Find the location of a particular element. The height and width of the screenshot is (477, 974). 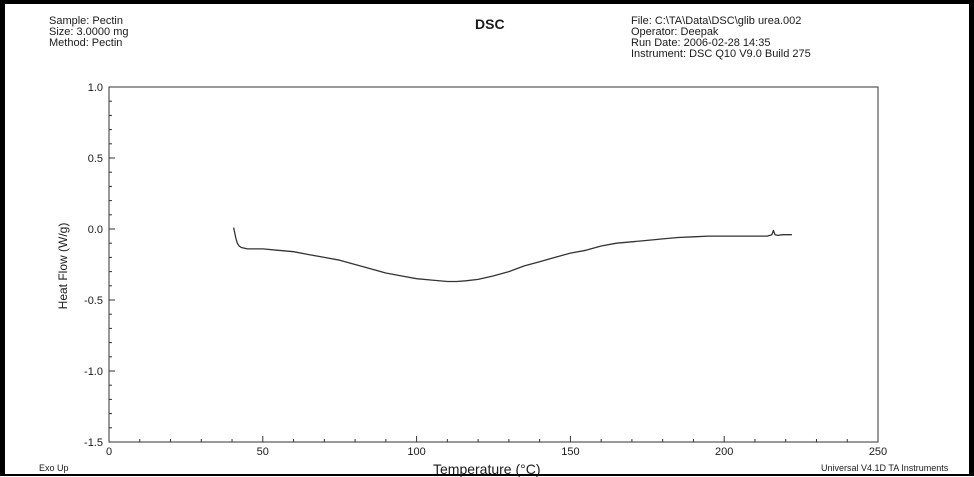

x-tick-label: 50 is located at coordinates (263, 452).